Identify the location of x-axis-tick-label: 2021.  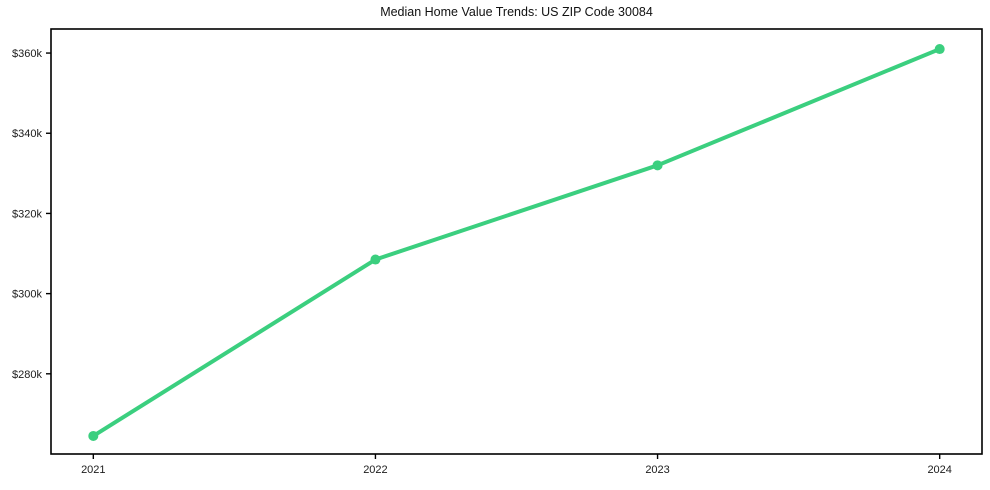
(93, 470).